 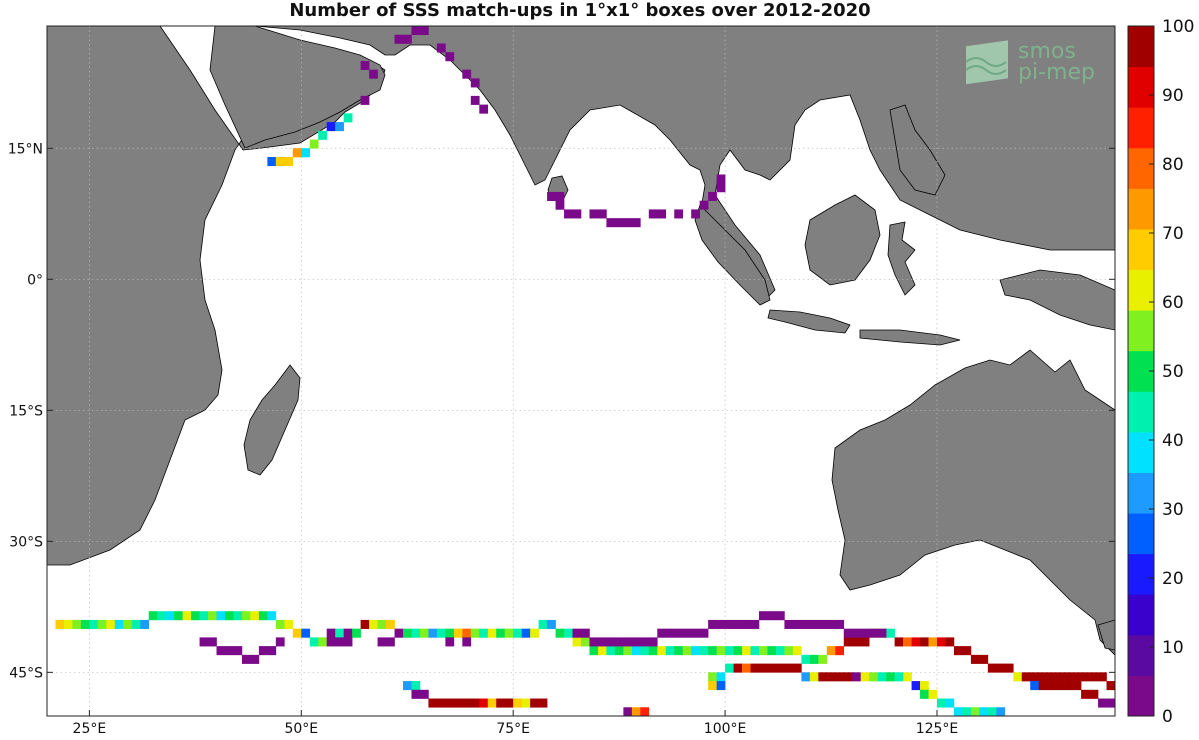 What do you see at coordinates (26, 411) in the screenshot?
I see `y-tick-label: 15°S` at bounding box center [26, 411].